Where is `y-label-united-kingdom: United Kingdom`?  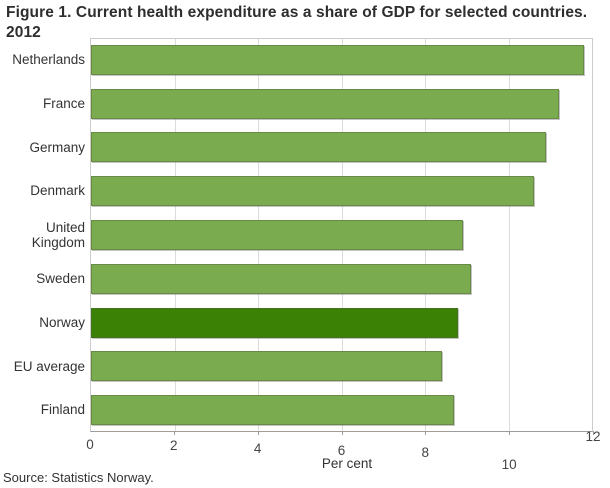
y-label-united-kingdom: United Kingdom is located at coordinates (58, 235).